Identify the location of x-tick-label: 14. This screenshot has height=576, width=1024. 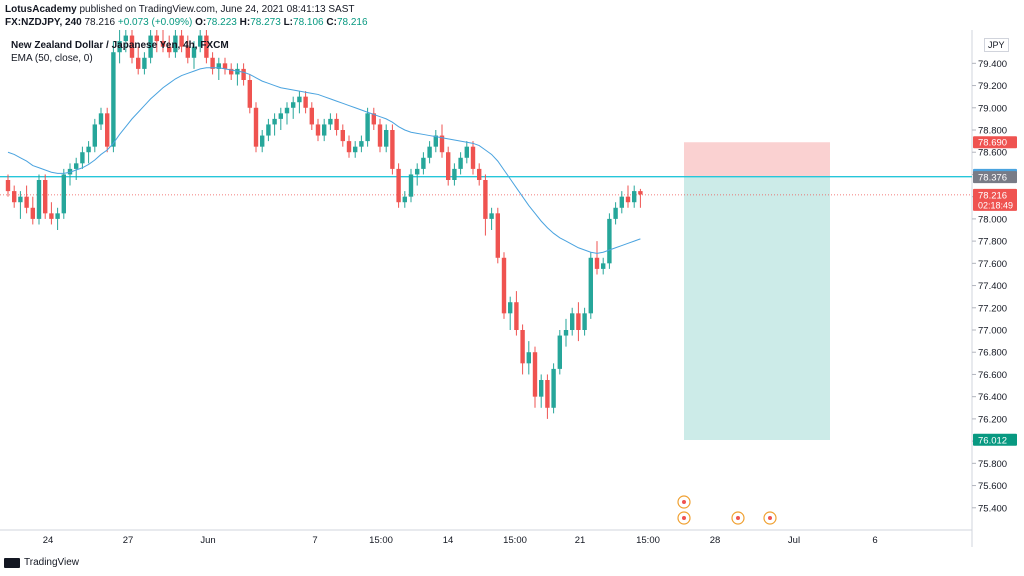
(448, 540).